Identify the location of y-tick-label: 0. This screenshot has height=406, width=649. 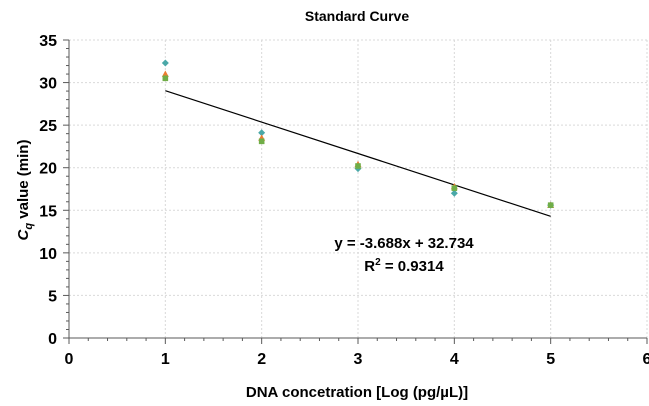
(52, 339).